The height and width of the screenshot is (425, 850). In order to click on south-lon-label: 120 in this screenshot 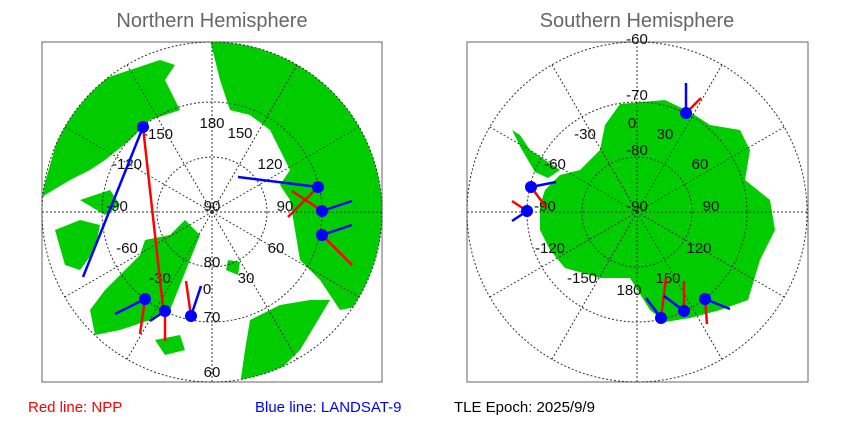, I will do `click(698, 248)`.